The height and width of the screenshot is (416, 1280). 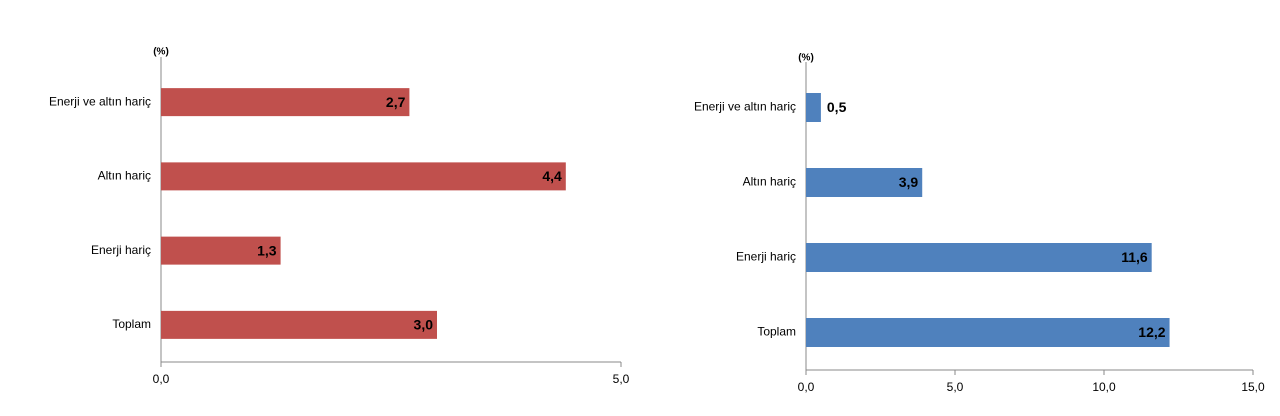 What do you see at coordinates (1253, 387) in the screenshot?
I see `x-tick-label: 15,0` at bounding box center [1253, 387].